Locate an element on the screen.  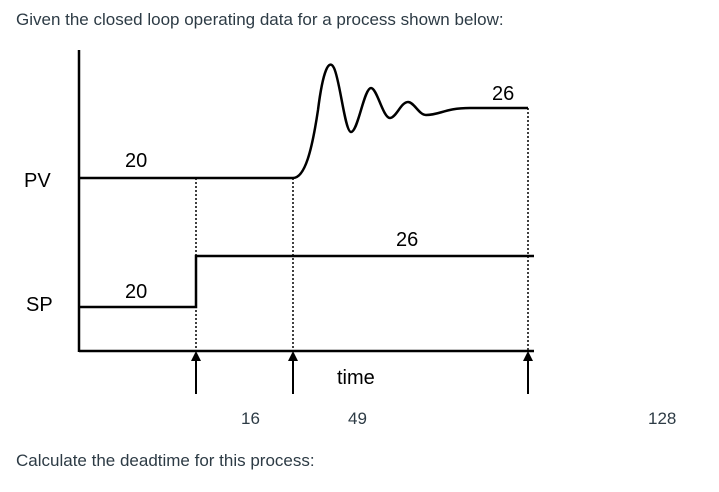
arrow-response-start is located at coordinates (293, 372).